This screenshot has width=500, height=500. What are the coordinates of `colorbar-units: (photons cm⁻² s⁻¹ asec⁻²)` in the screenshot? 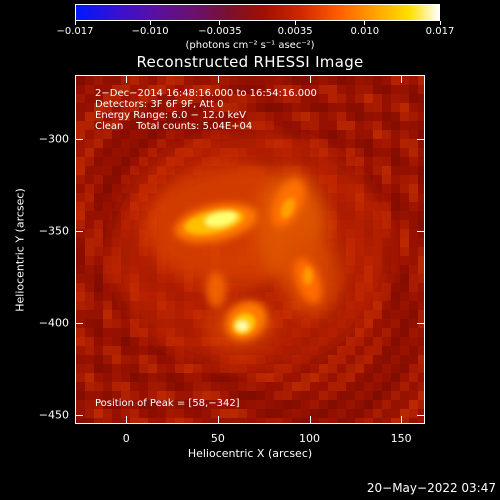 It's located at (250, 45).